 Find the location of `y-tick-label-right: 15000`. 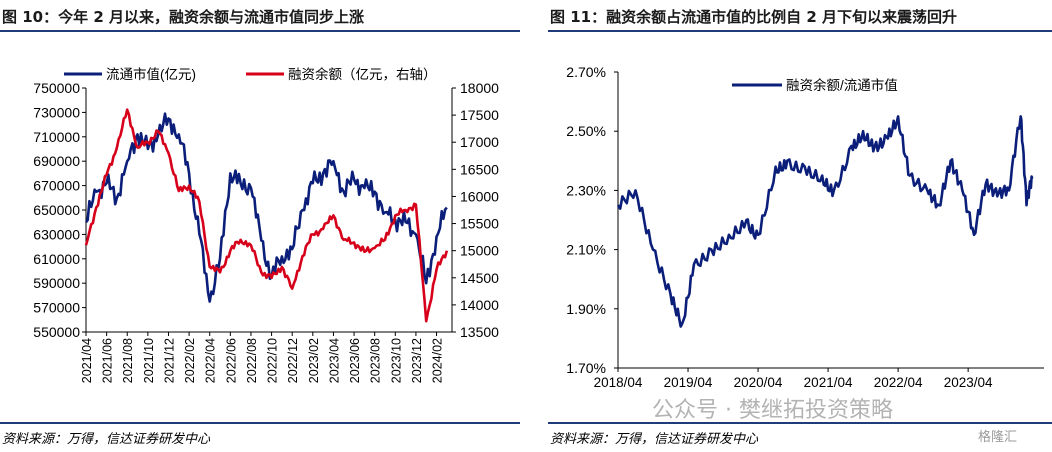

y-tick-label-right: 15000 is located at coordinates (479, 251).